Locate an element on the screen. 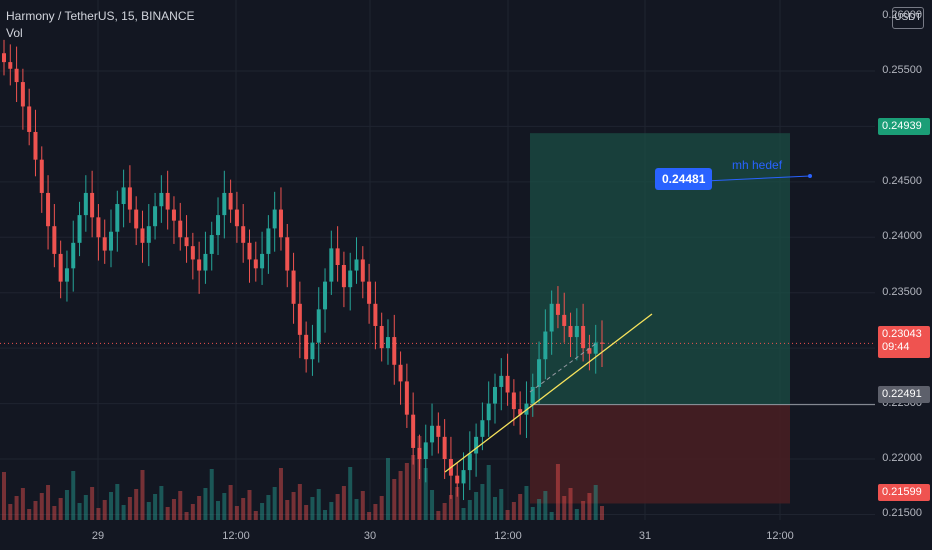 This screenshot has width=932, height=550. price-axis-tick: 0.23500 is located at coordinates (902, 291).